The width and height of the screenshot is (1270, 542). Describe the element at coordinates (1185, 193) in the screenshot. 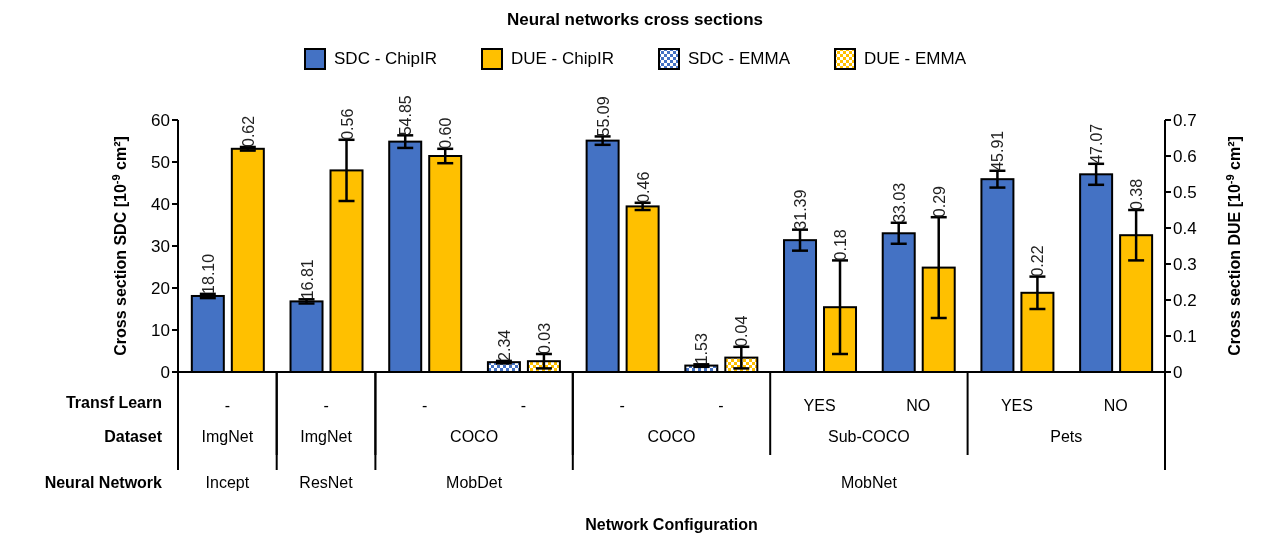

I see `y2-tick-label: 0.5` at that location.